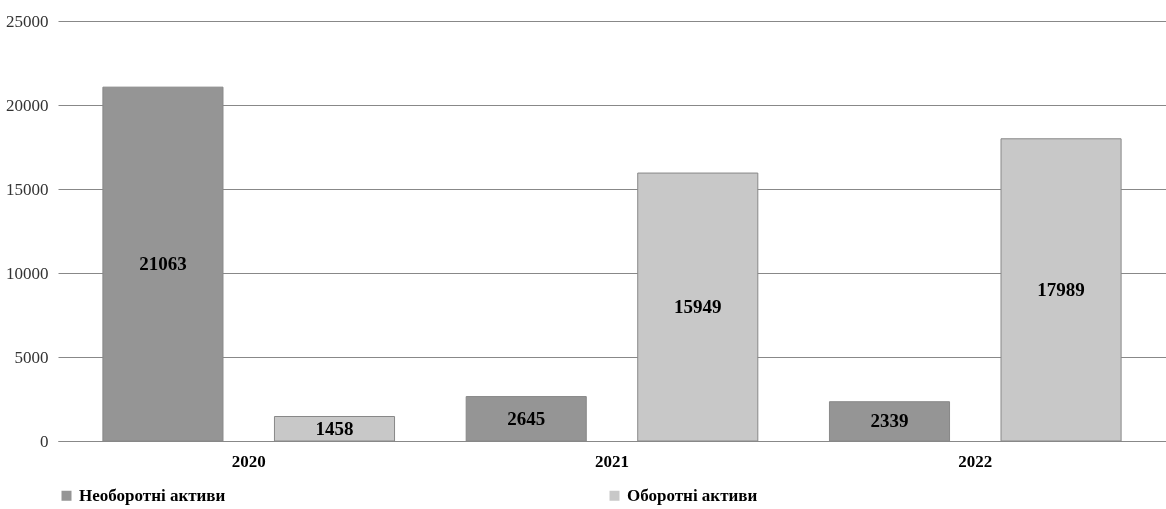  What do you see at coordinates (692, 495) in the screenshot?
I see `legend-label: Оборотні активи` at bounding box center [692, 495].